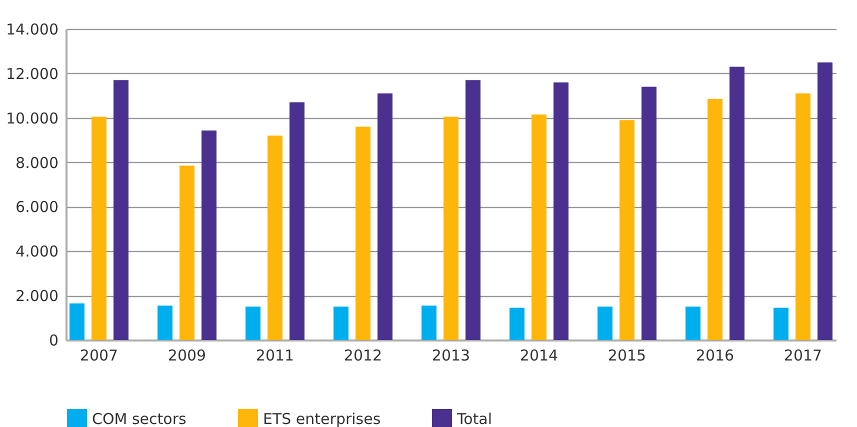 The height and width of the screenshot is (427, 857). Describe the element at coordinates (32, 118) in the screenshot. I see `y-tick-label: 10.000` at that location.